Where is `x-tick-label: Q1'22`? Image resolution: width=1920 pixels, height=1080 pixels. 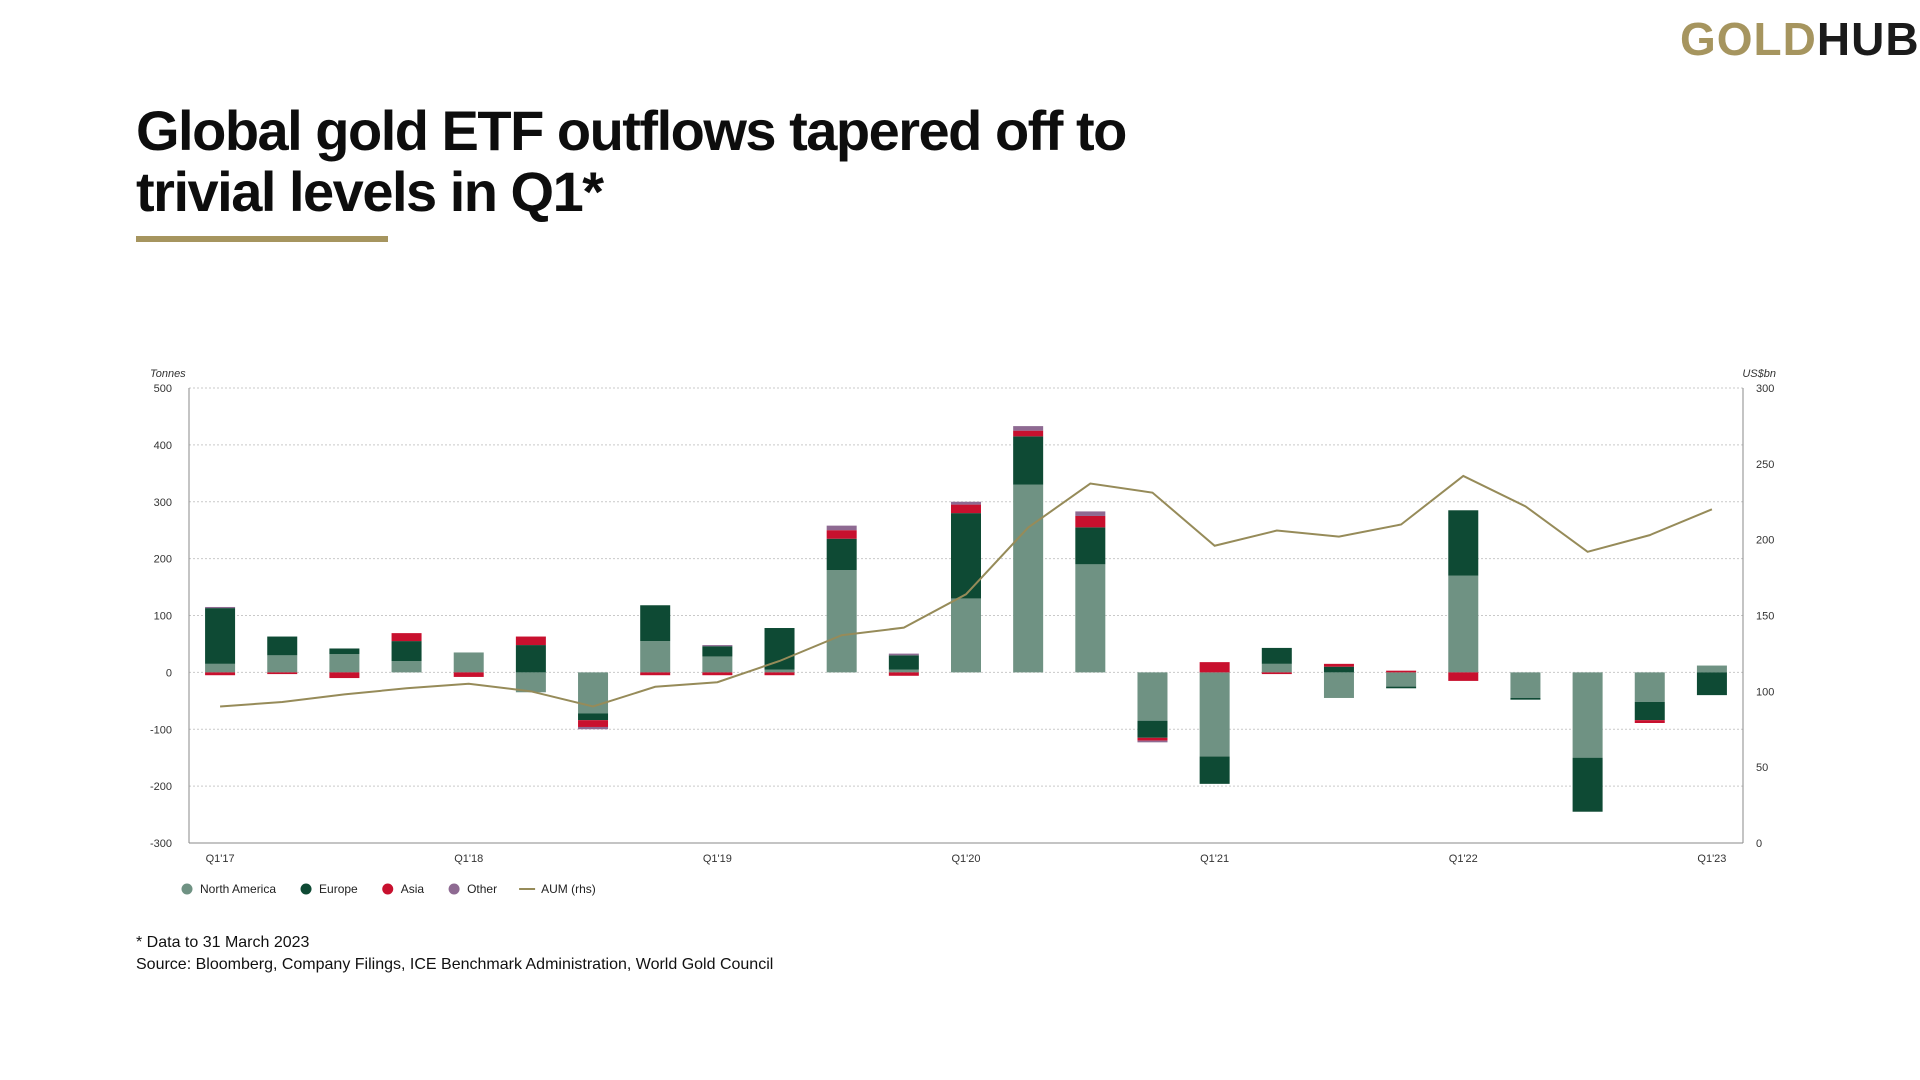
x-tick-label: Q1'22 is located at coordinates (1463, 859).